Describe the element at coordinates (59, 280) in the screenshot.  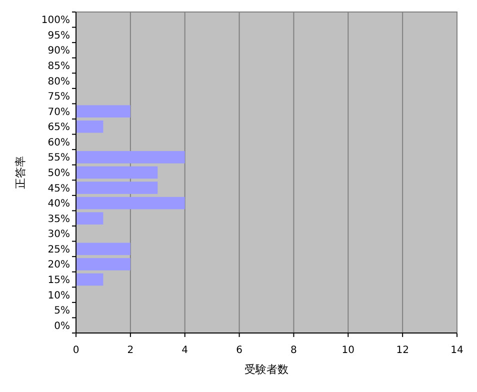
I see `y-tick-label: 15%` at that location.